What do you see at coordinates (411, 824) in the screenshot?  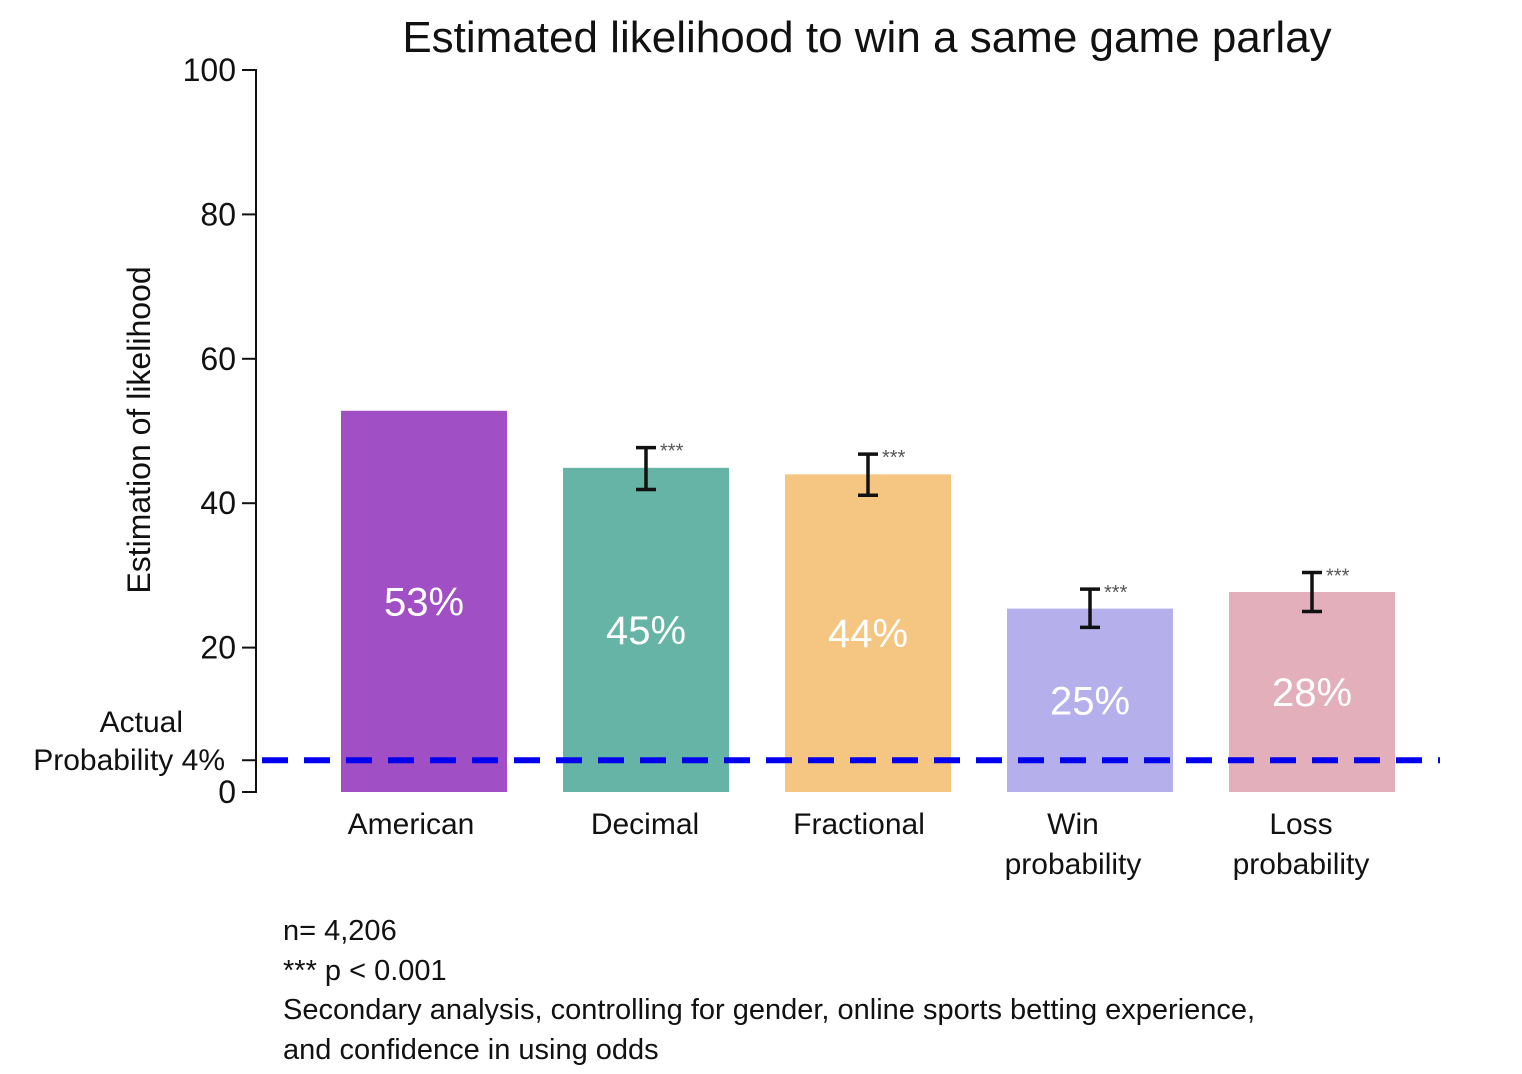 I see `x-category-label-0: American` at bounding box center [411, 824].